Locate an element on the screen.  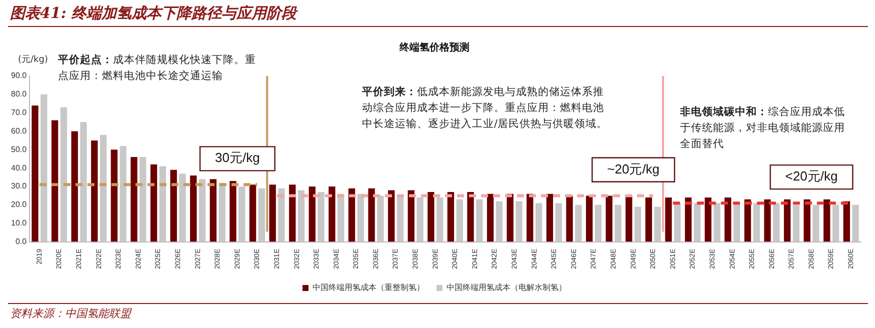
annotation: ~20元/kg is located at coordinates (633, 168).